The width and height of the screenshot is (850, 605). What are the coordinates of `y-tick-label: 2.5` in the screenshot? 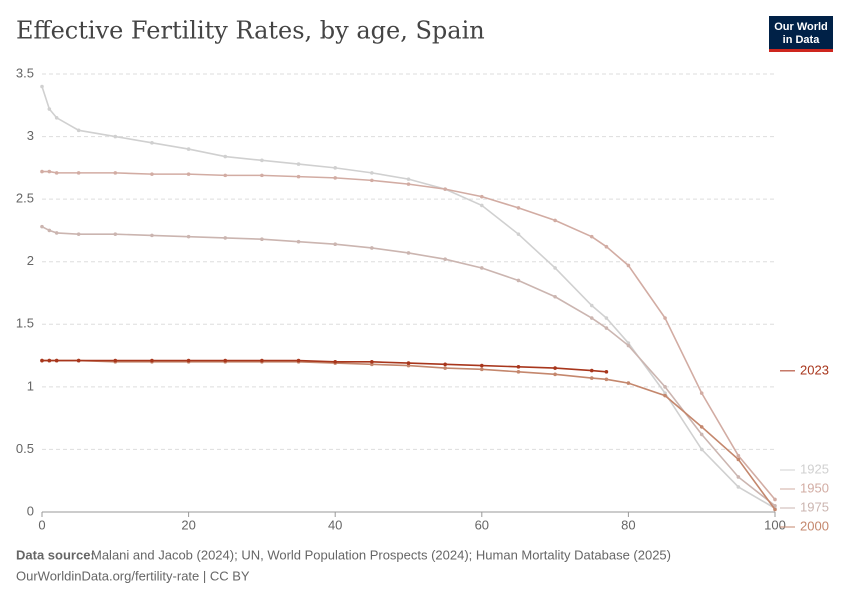 It's located at (25, 198).